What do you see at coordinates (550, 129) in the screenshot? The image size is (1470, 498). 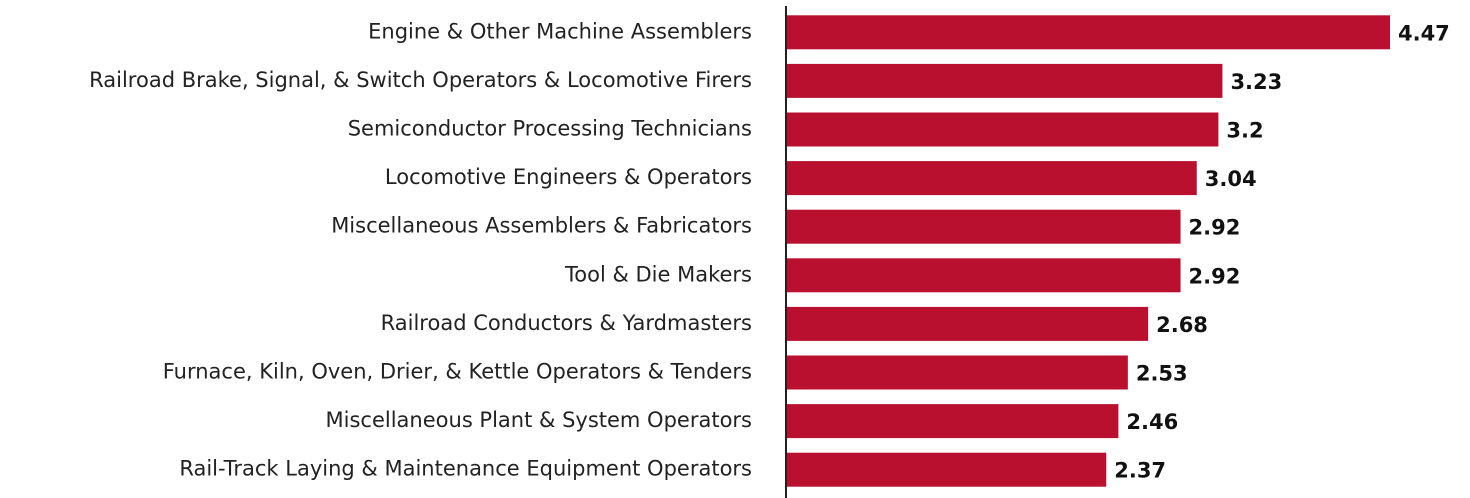 I see `y-tick-label: Semiconductor Processing Technicians` at bounding box center [550, 129].